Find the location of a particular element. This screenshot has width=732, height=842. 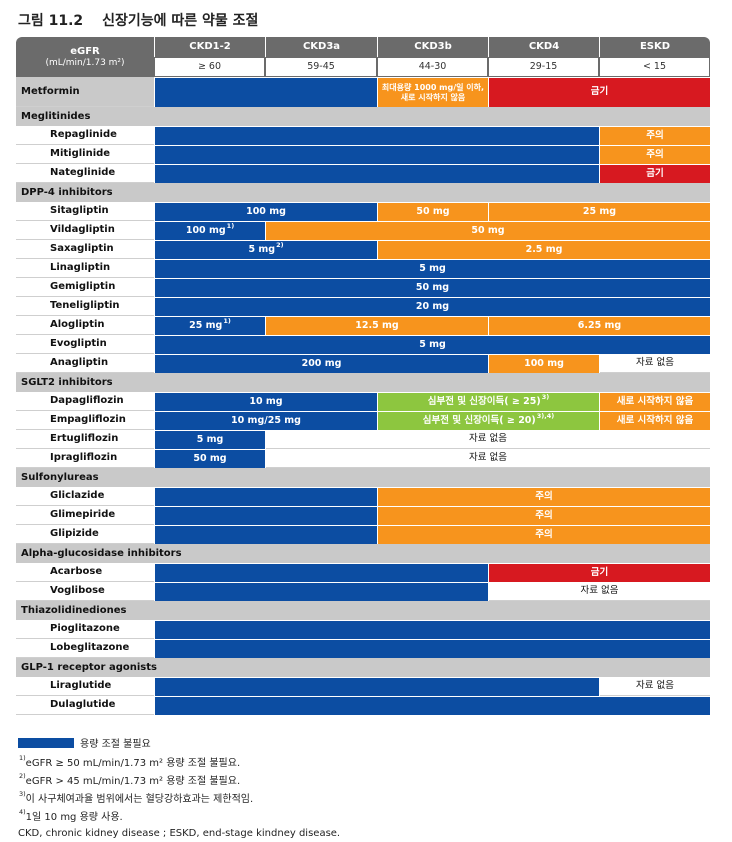

dose-cell-vildagliptin-1: 50 mg is located at coordinates (488, 231).